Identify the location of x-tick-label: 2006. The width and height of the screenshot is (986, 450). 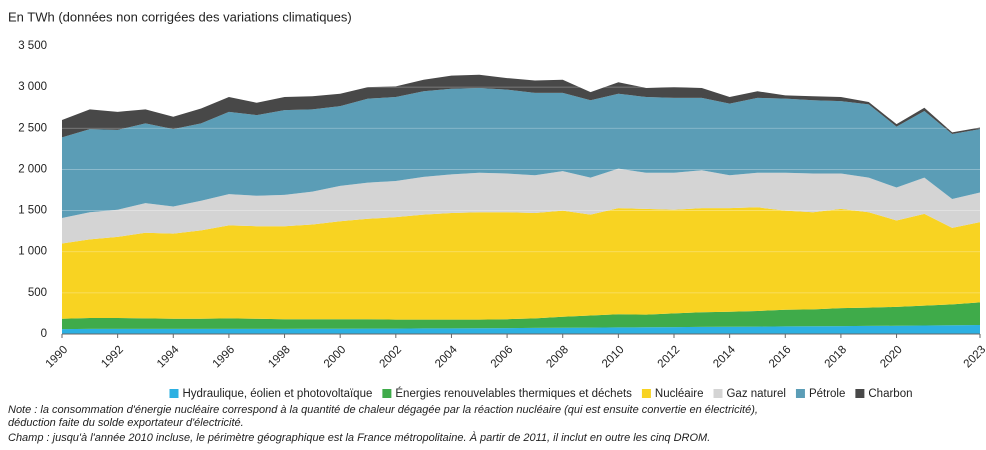
(502, 357).